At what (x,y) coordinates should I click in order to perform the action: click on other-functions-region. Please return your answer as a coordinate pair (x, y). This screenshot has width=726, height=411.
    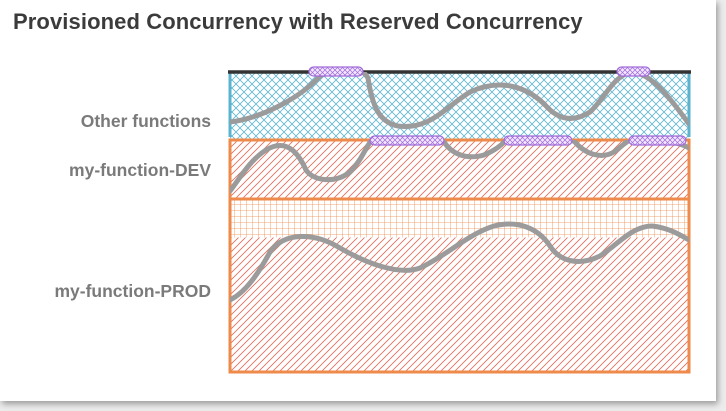
    Looking at the image, I should click on (459, 105).